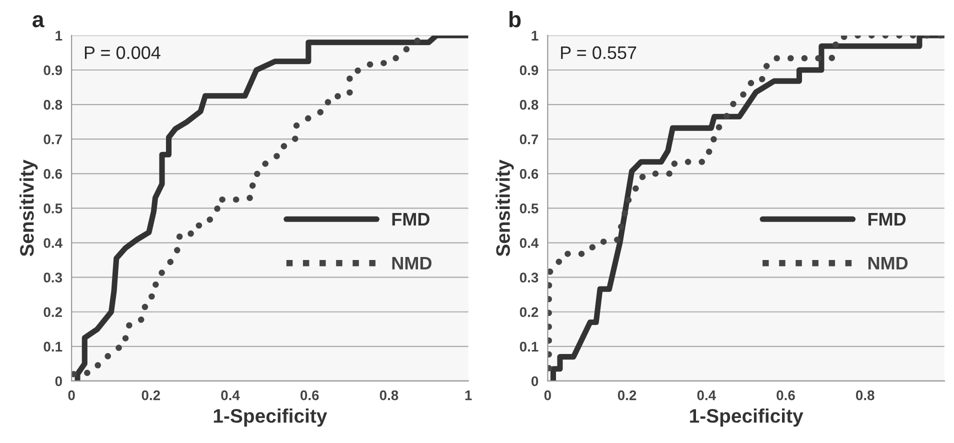  Describe the element at coordinates (468, 395) in the screenshot. I see `x-tick-label: 1` at that location.